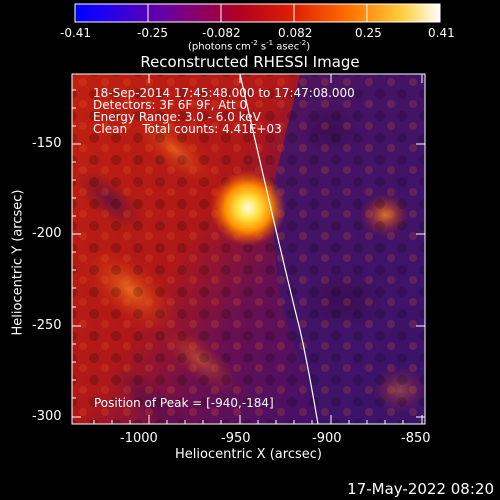  Describe the element at coordinates (47, 325) in the screenshot. I see `y-tick-label: -250` at that location.